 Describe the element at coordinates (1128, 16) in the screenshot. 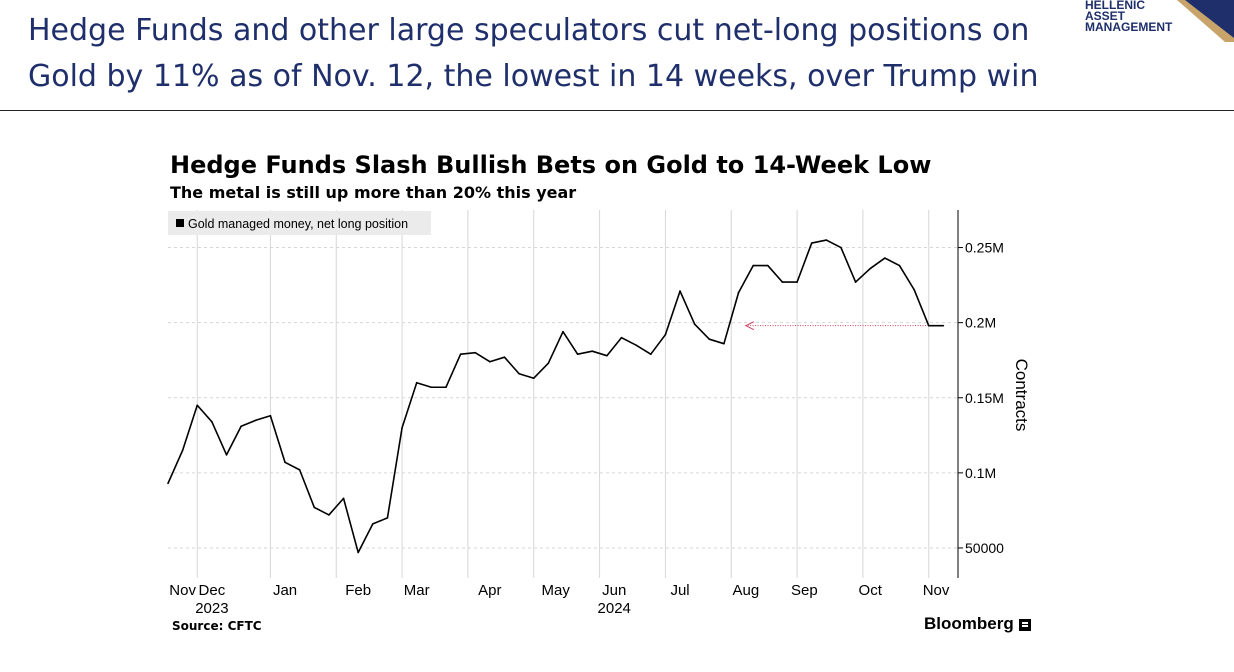

I see `hellenic-logo-text: HELLENIC ASSET MANAGEMENT` at that location.